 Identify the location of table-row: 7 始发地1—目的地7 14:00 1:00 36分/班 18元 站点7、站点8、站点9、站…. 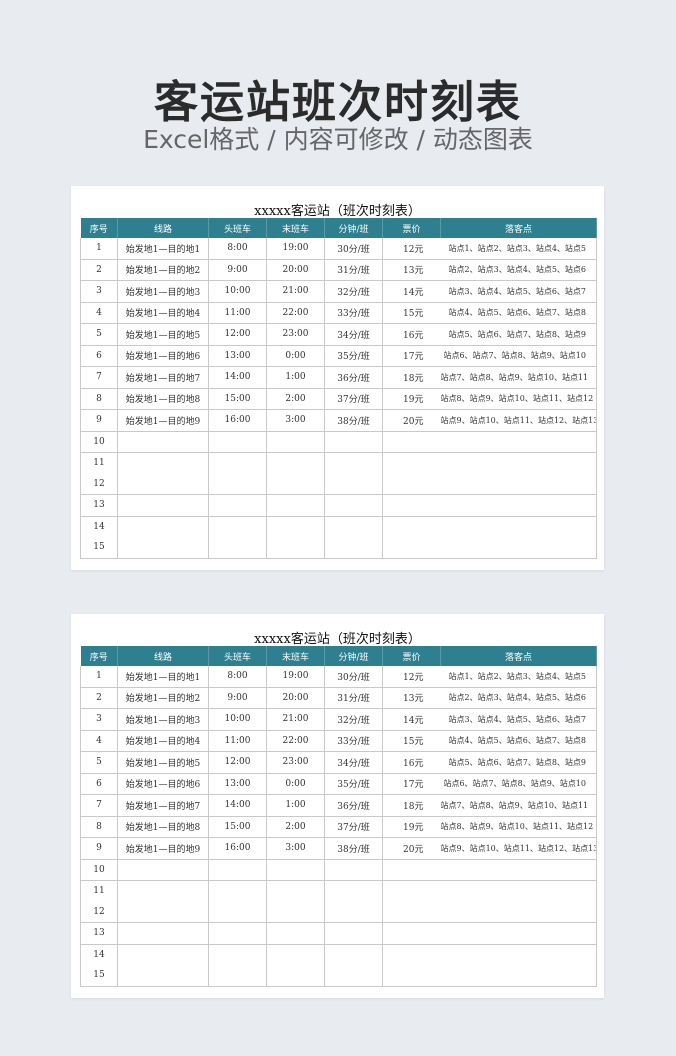
(338, 377).